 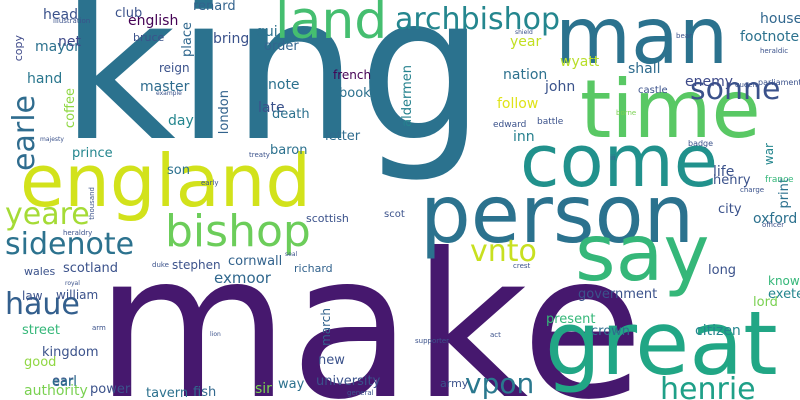 What do you see at coordinates (770, 37) in the screenshot?
I see `word-footnote: footnote` at bounding box center [770, 37].